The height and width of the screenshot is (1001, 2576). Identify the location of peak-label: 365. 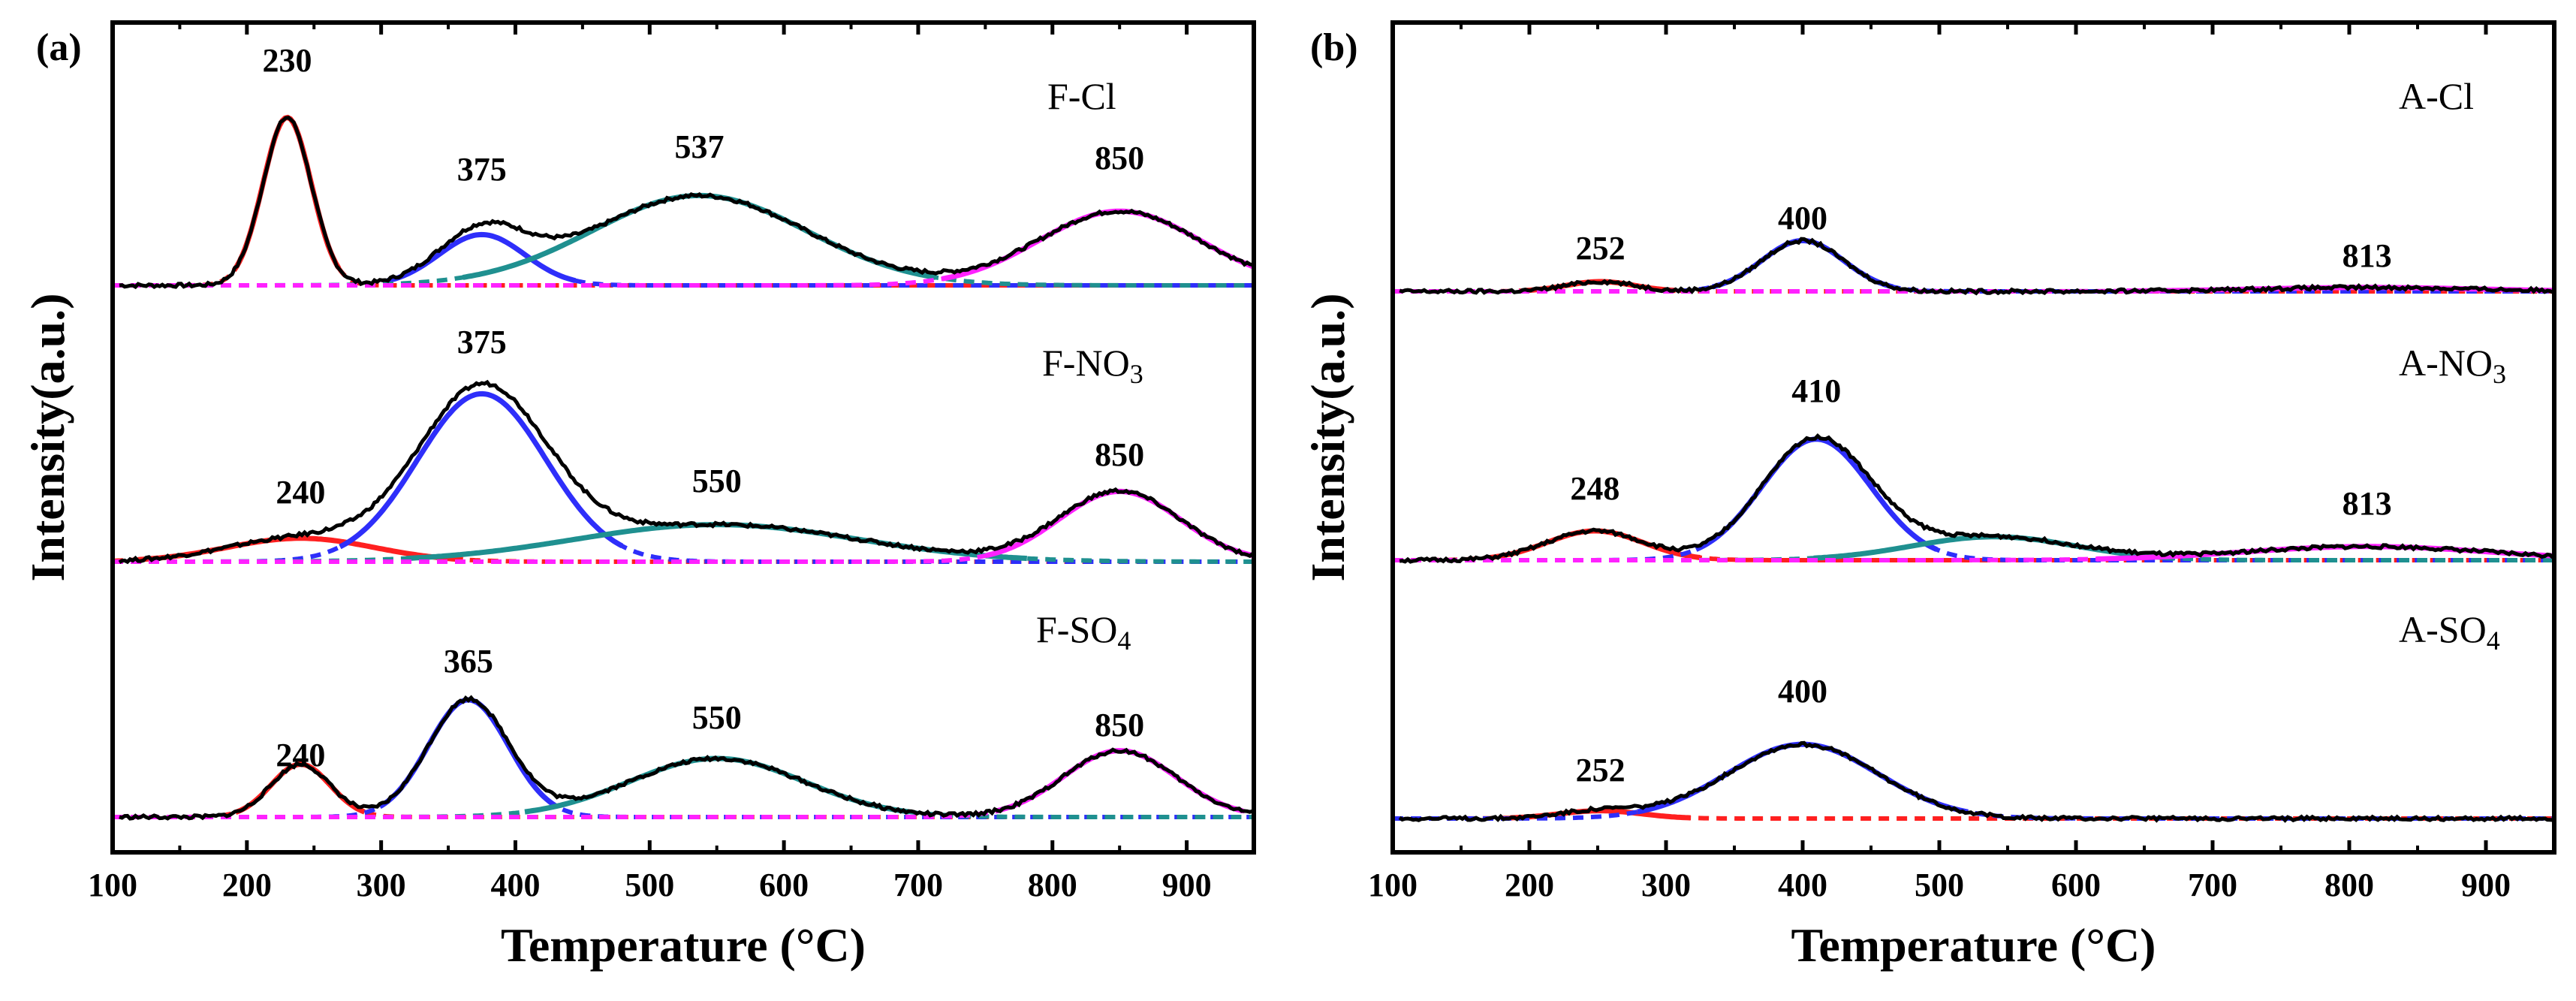
(468, 662).